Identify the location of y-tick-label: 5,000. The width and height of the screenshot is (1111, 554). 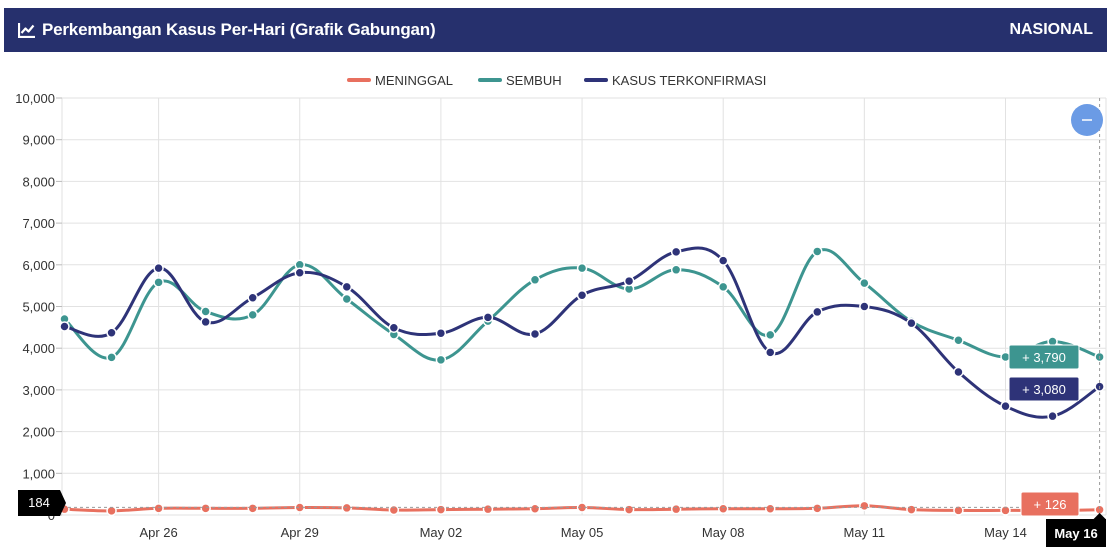
(38, 307).